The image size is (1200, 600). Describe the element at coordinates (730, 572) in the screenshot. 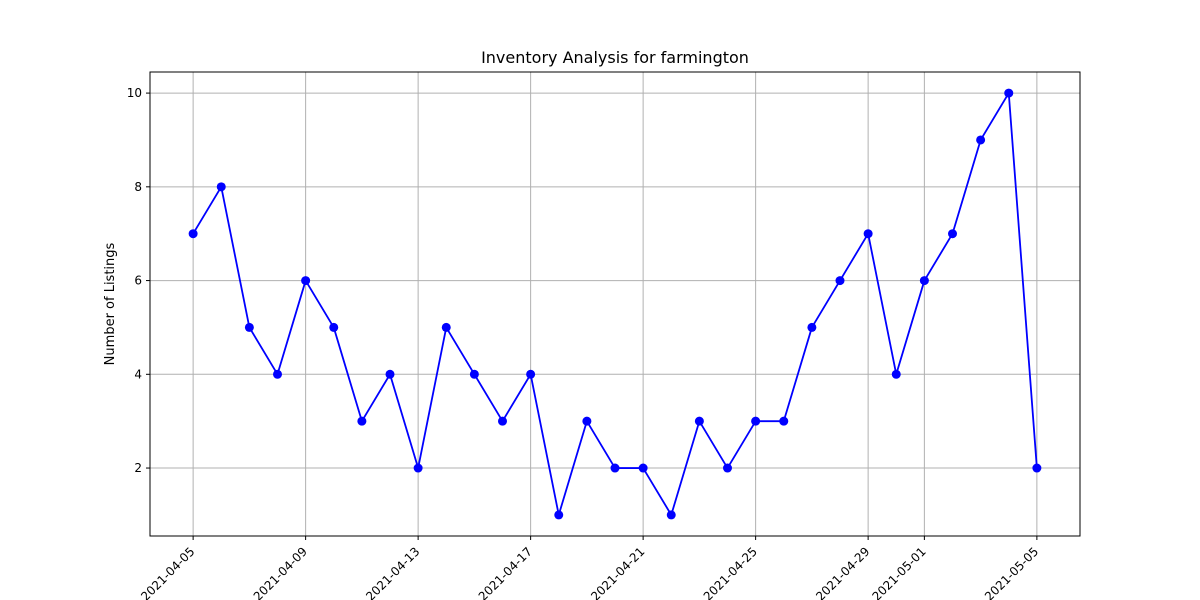

I see `x-tick-label: 2021-04-25` at that location.